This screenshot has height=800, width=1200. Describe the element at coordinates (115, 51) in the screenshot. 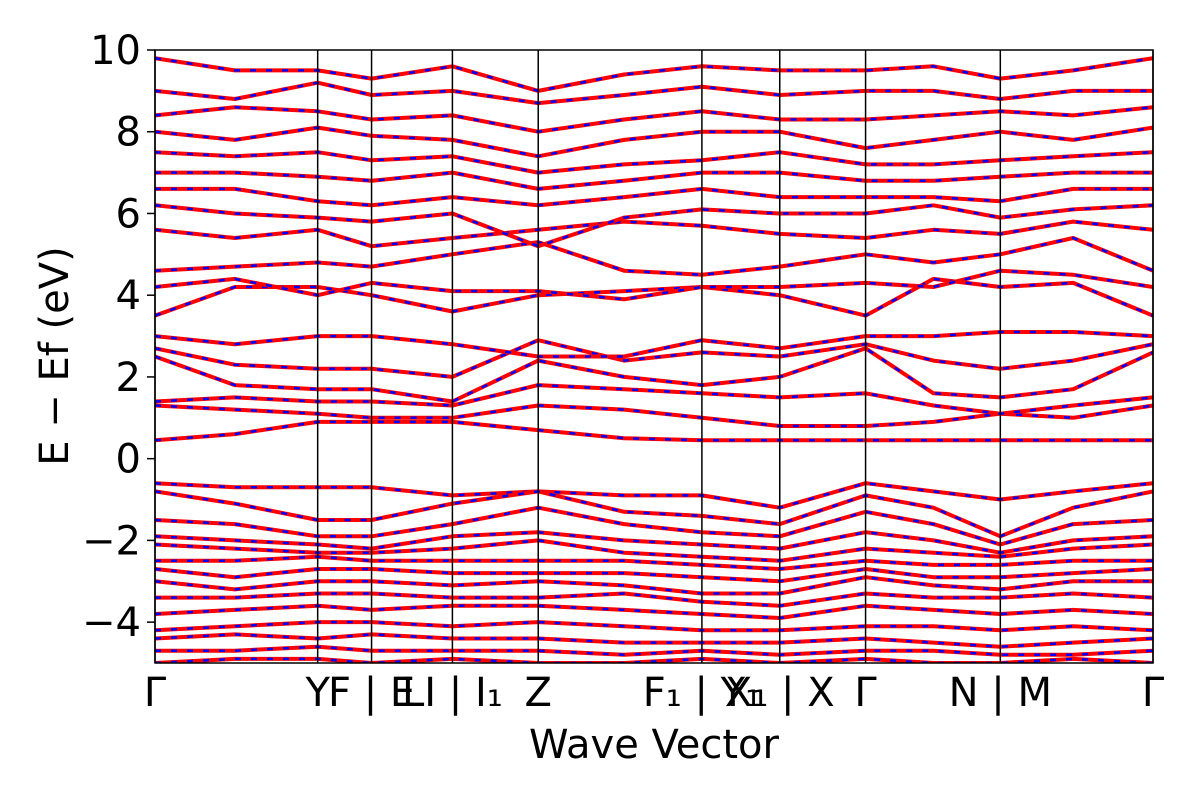

I see `y-tick-label: 10` at that location.